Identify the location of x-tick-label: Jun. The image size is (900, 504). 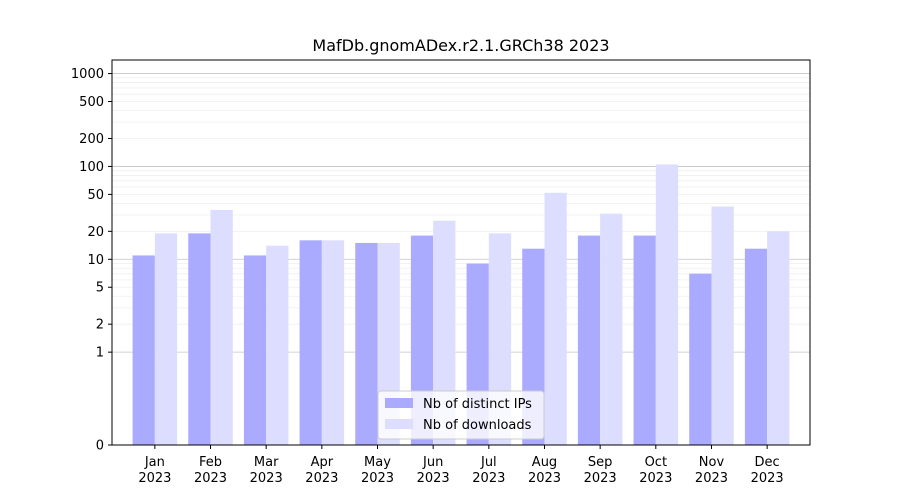
(432, 462).